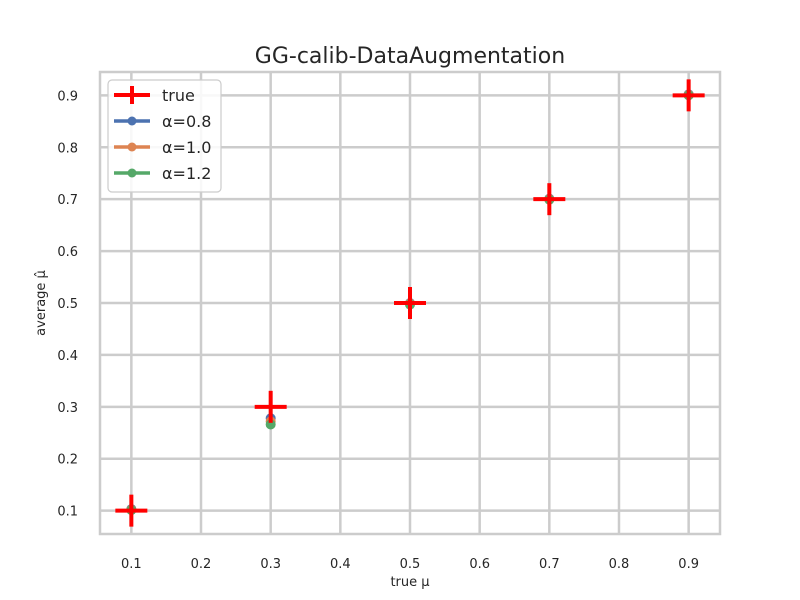  I want to click on x-tick-label: 0.7, so click(549, 564).